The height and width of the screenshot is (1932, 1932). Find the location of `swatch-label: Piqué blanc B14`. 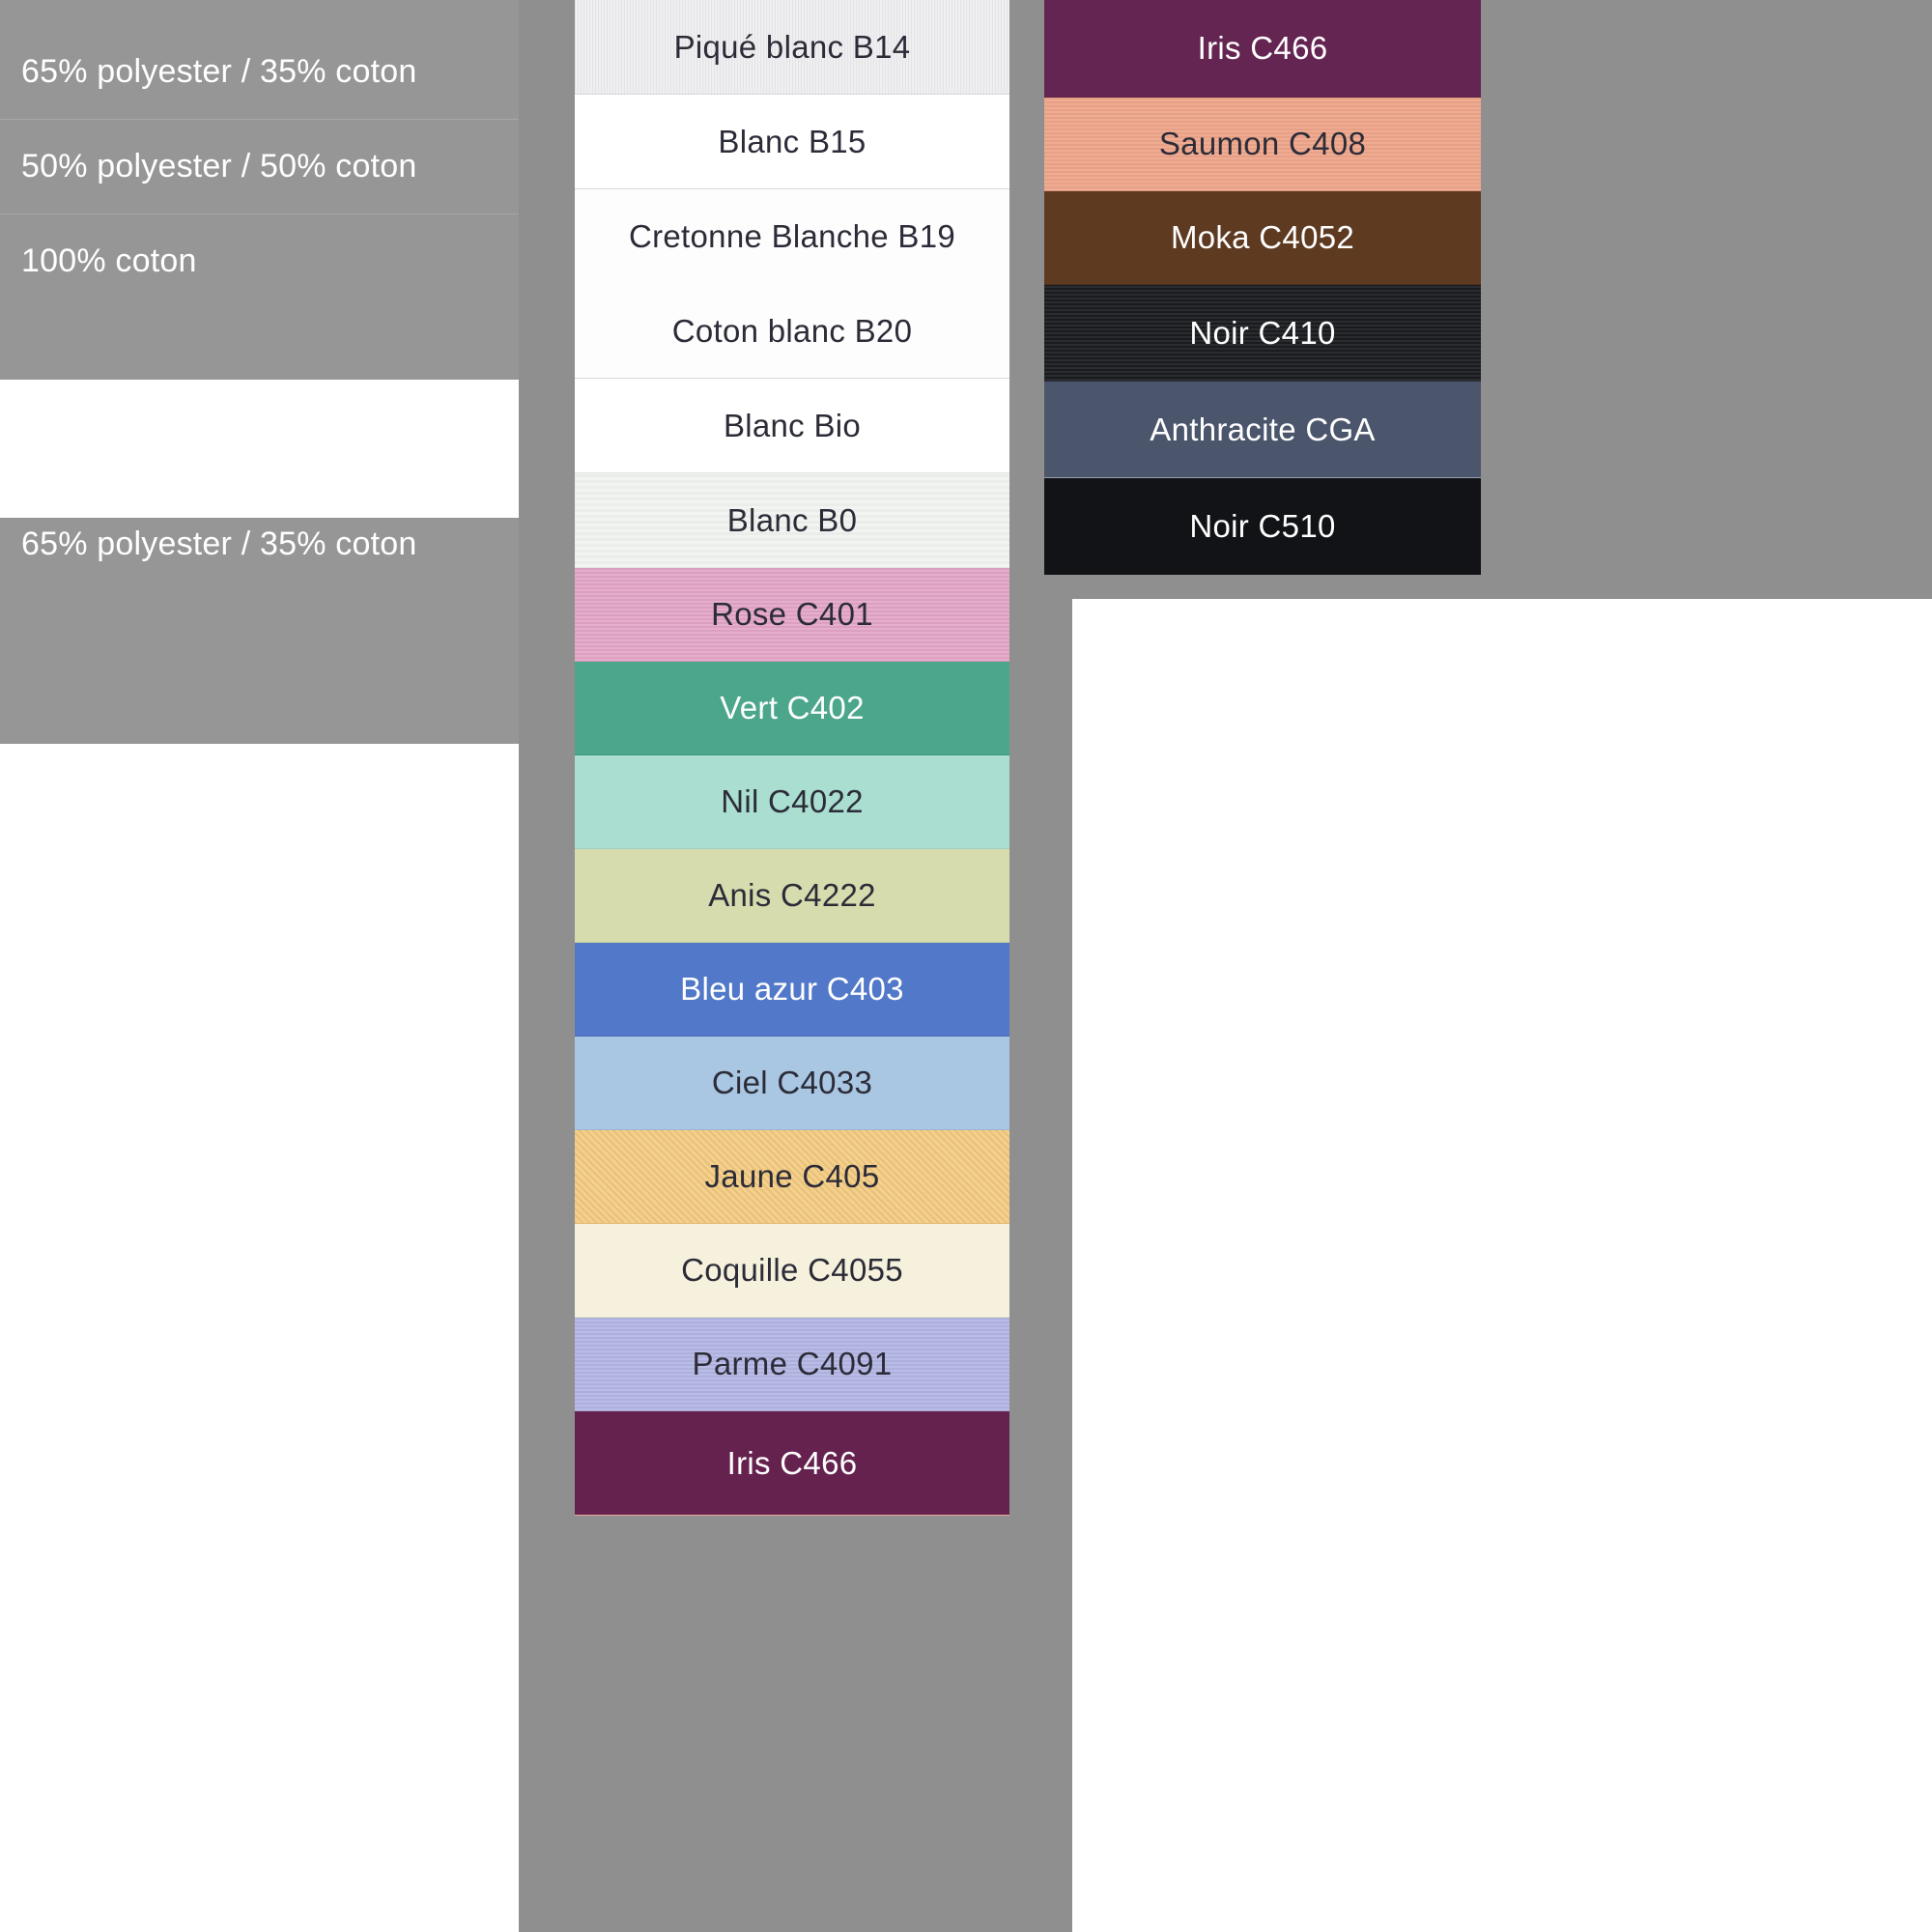

swatch-label: Piqué blanc B14 is located at coordinates (792, 46).